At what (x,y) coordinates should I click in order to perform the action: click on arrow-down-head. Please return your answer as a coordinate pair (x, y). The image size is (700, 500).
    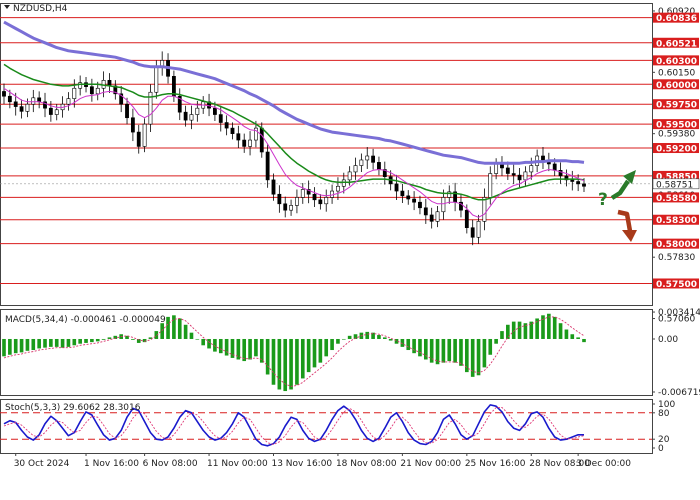
    Looking at the image, I should click on (629, 236).